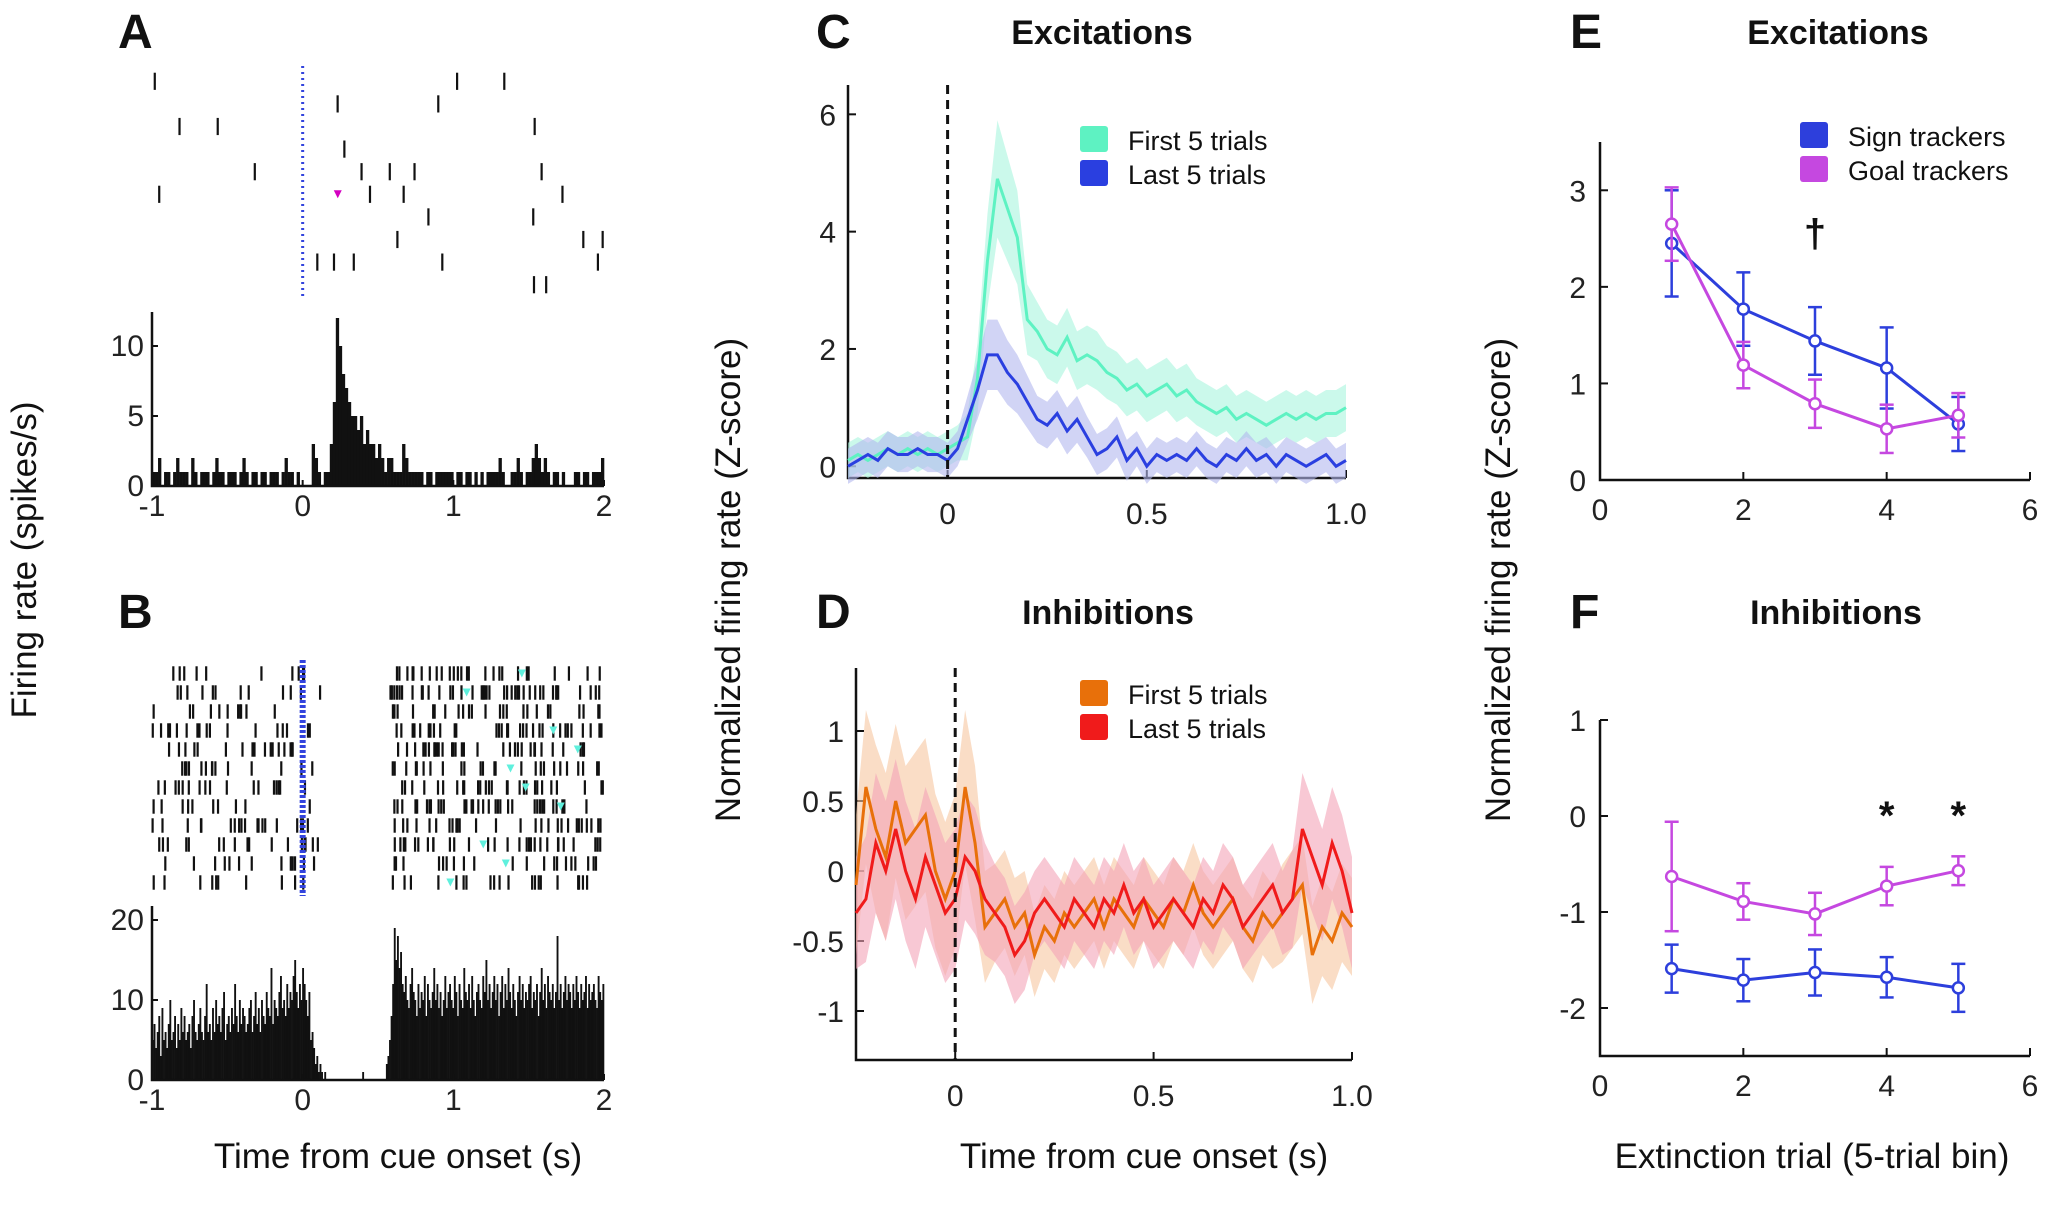 Image resolution: width=2048 pixels, height=1222 pixels. What do you see at coordinates (827, 350) in the screenshot?
I see `y-tick-label-c: 2` at bounding box center [827, 350].